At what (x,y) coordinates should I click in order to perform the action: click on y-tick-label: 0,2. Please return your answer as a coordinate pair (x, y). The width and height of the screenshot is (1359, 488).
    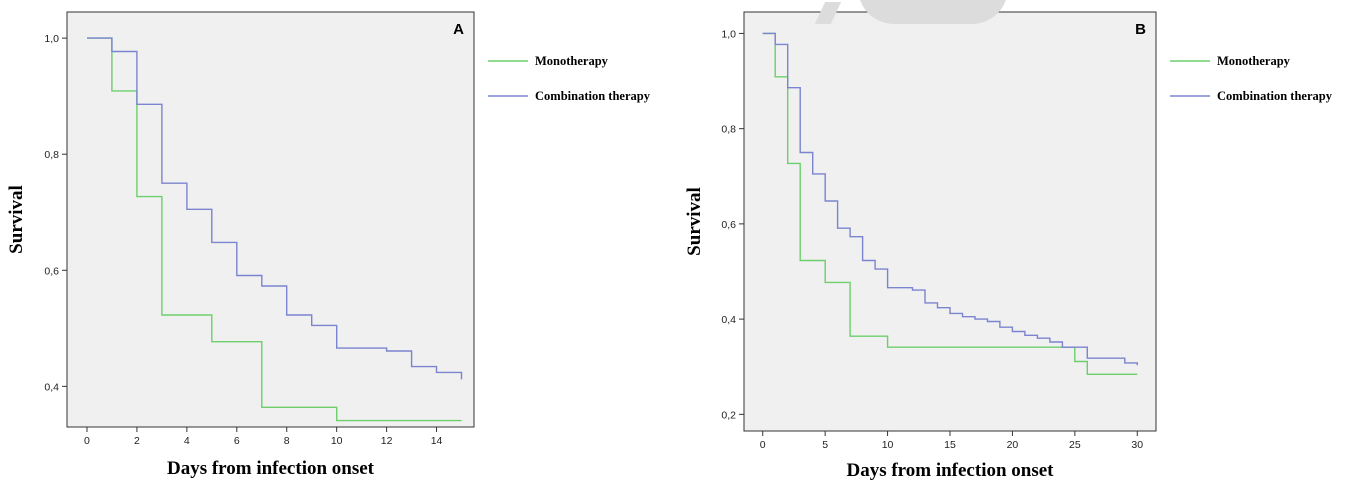
    Looking at the image, I should click on (728, 415).